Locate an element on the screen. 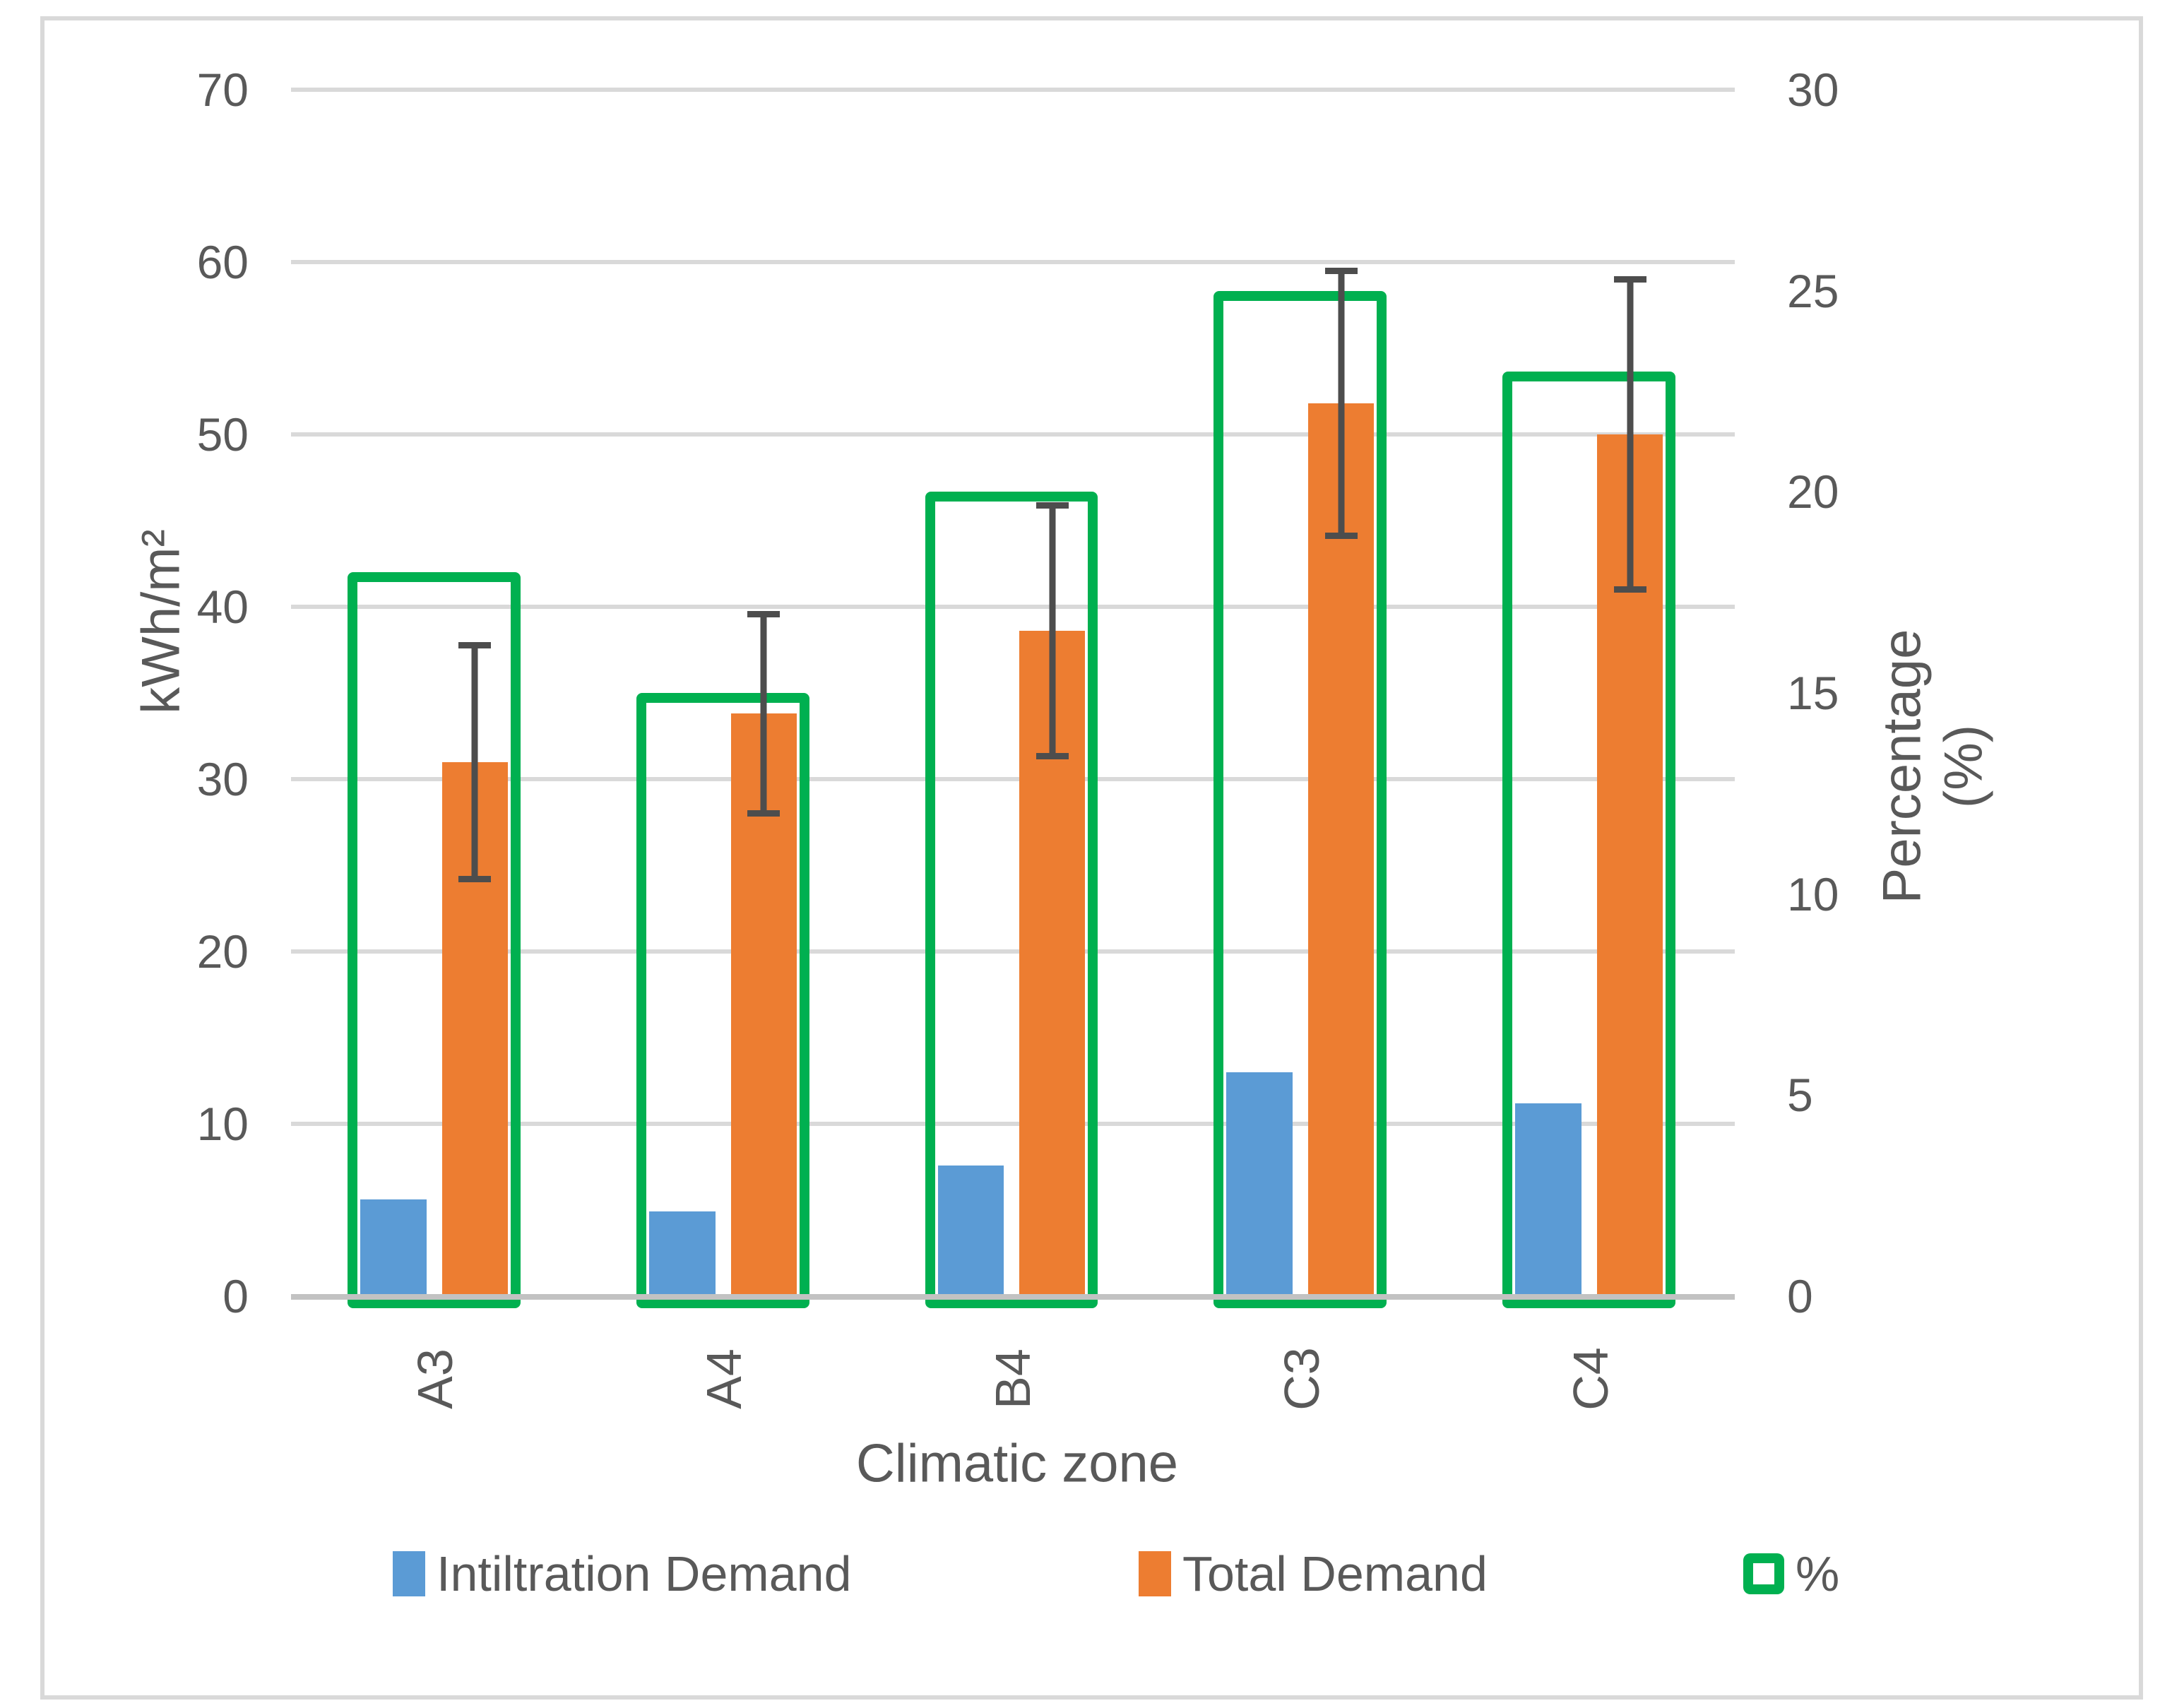 The image size is (2172, 1708). legend-label-percent: % is located at coordinates (1818, 1573).